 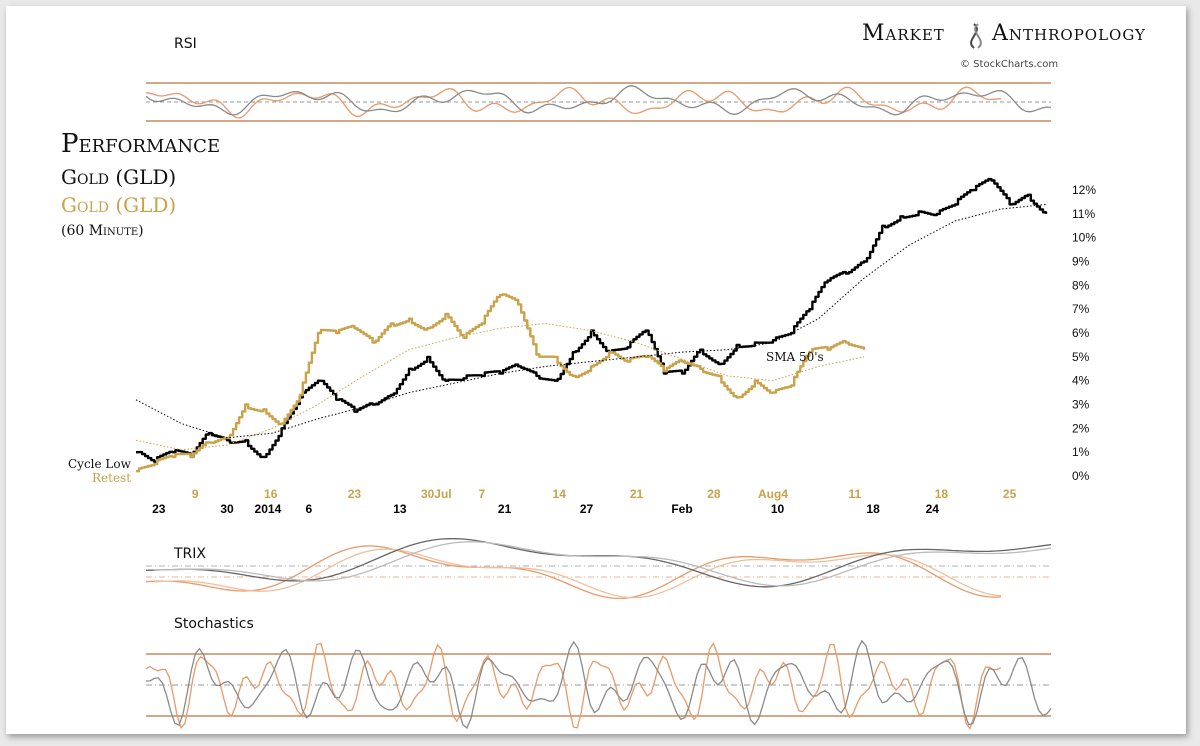 I want to click on x-tick-label: 23, so click(x=159, y=509).